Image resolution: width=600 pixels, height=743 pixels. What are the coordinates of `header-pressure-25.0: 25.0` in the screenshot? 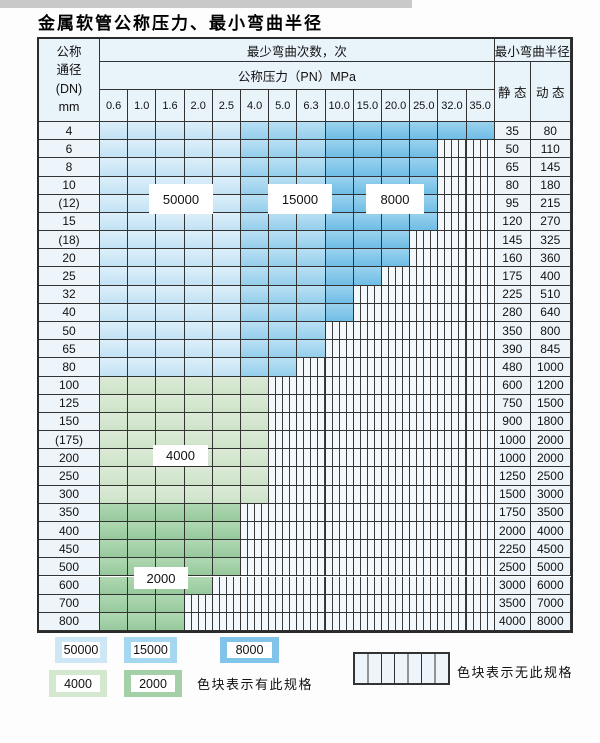 It's located at (424, 106).